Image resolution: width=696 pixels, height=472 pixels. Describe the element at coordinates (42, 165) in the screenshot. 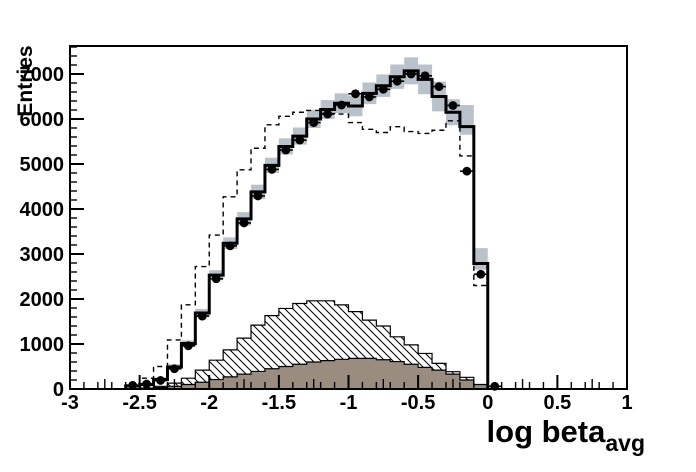

I see `y-tick-label: 5000` at that location.